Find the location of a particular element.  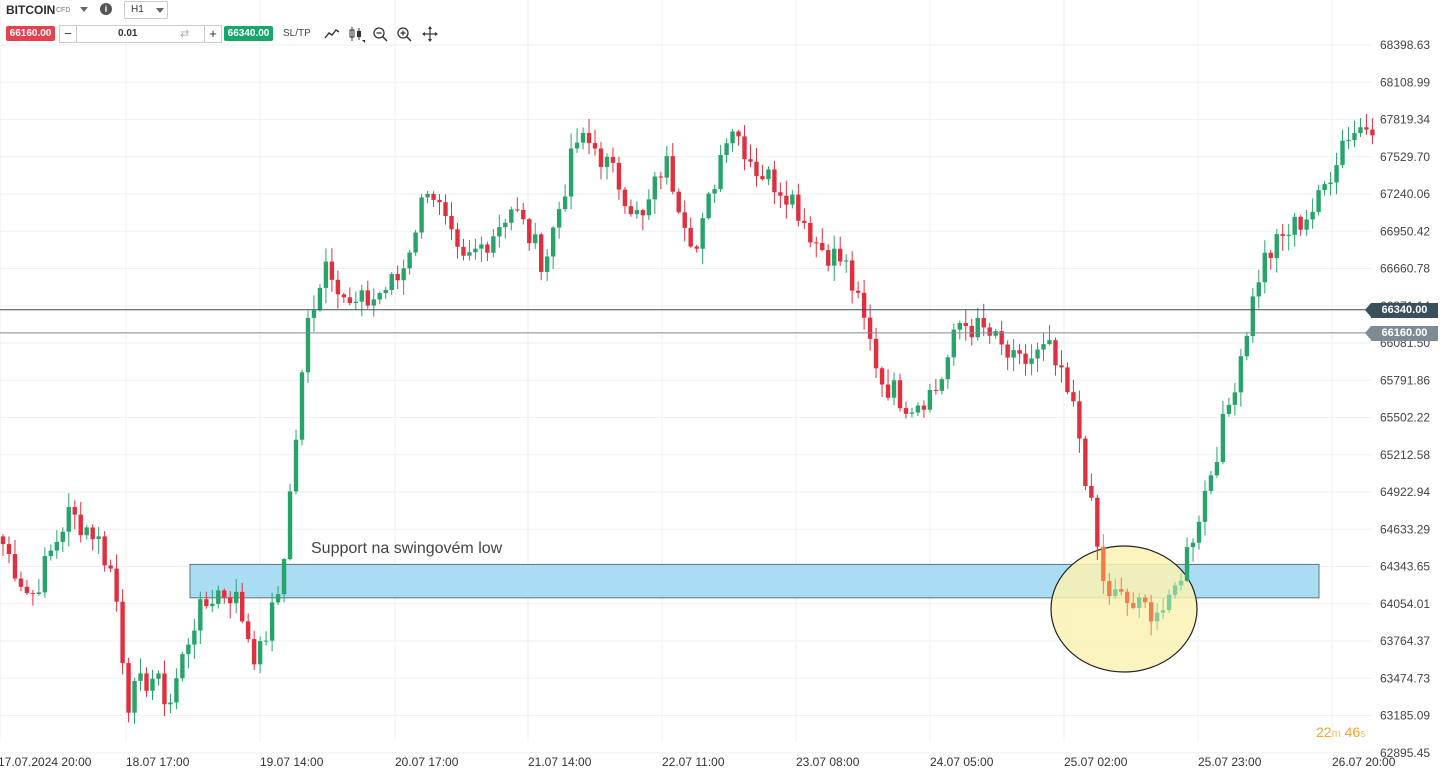

x-tick-label: 25.07 02:00 is located at coordinates (1096, 762).